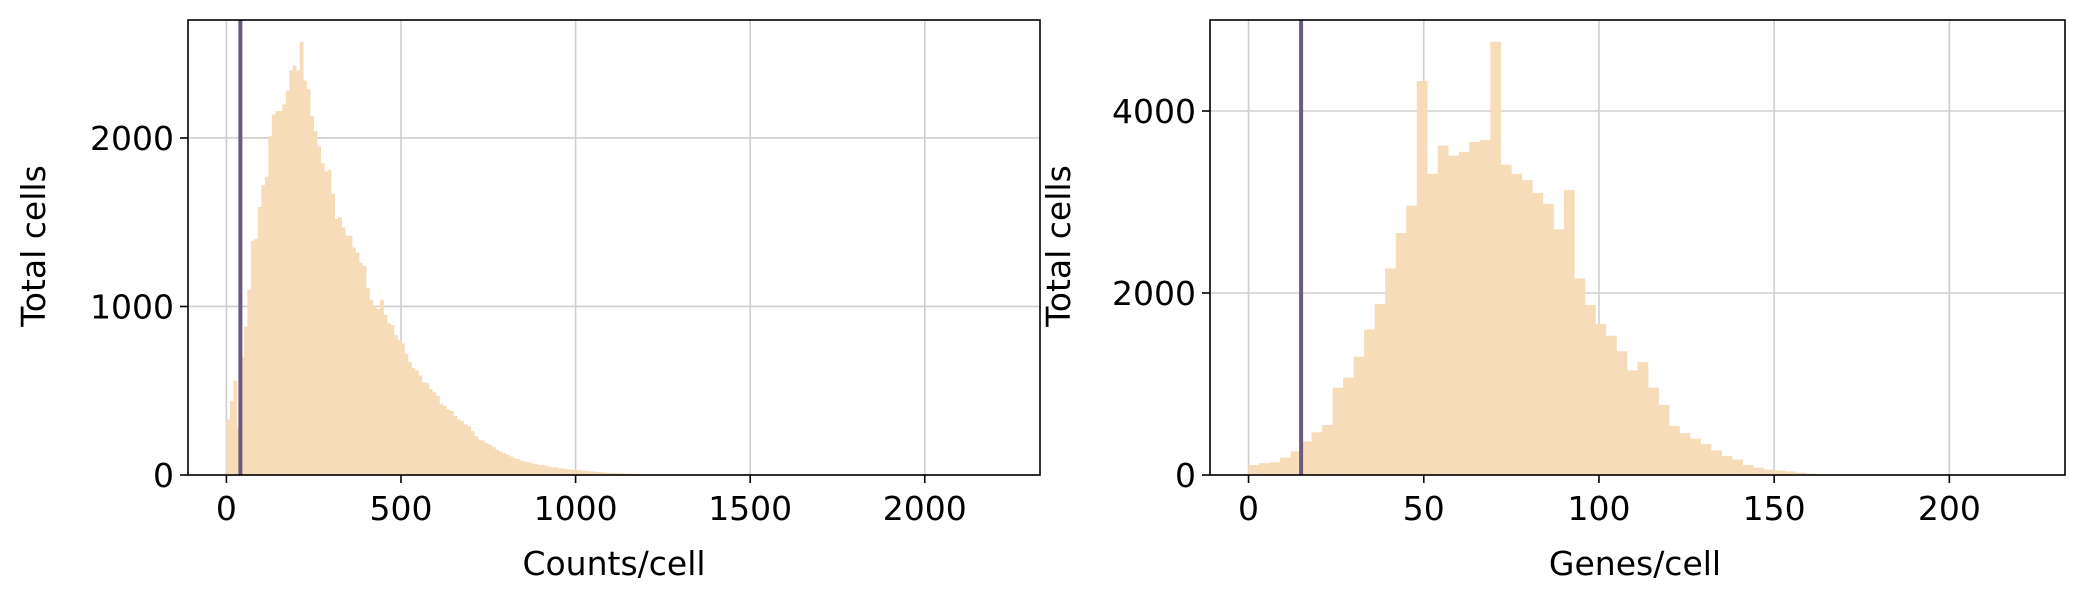  Describe the element at coordinates (576, 508) in the screenshot. I see `counts-x-tick-label: 1000` at that location.